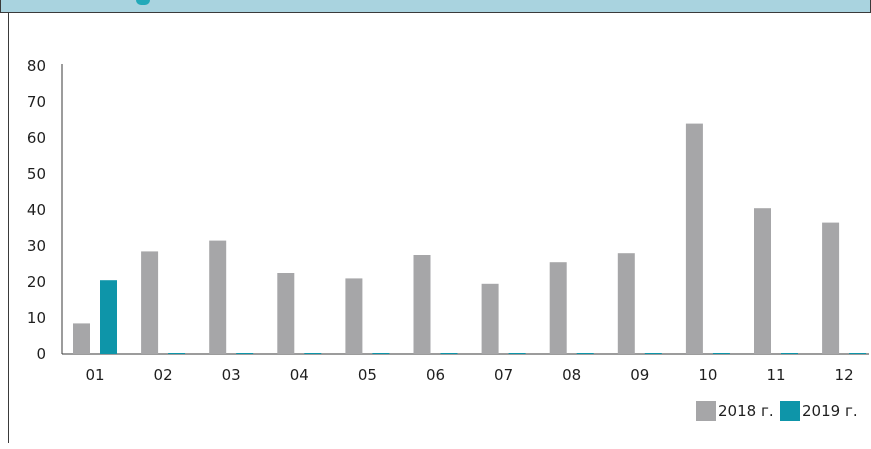 The width and height of the screenshot is (871, 449). What do you see at coordinates (299, 375) in the screenshot?
I see `x-tick-label: 04` at bounding box center [299, 375].